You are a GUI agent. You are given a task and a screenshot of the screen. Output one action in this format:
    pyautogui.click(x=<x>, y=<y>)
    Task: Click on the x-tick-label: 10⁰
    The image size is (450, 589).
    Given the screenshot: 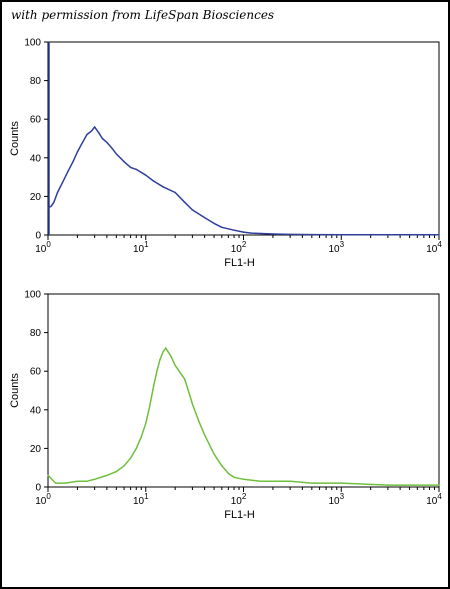 What is the action you would take?
    pyautogui.click(x=43, y=499)
    